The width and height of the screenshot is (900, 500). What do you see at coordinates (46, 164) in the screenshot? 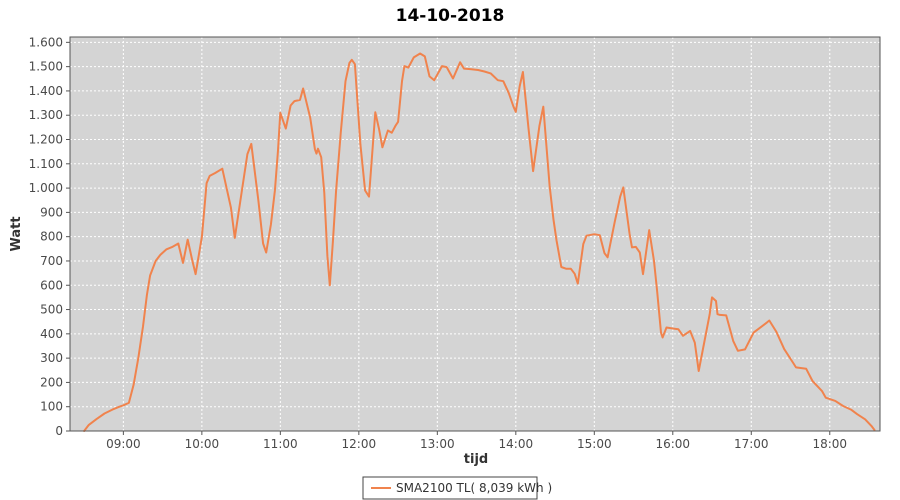
I see `y-tick-label: 1.100` at bounding box center [46, 164].